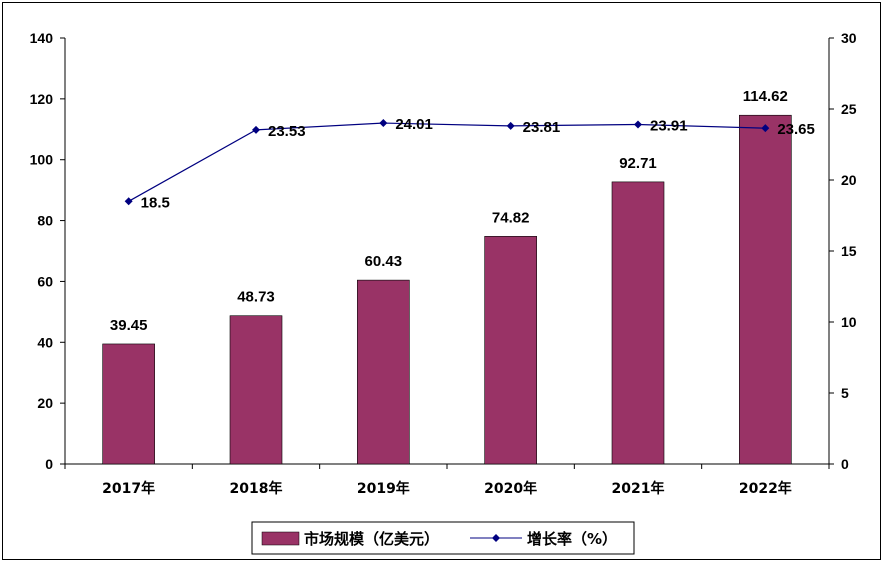 The image size is (885, 564). What do you see at coordinates (42, 99) in the screenshot?
I see `left-axis-tick-label: 120` at bounding box center [42, 99].